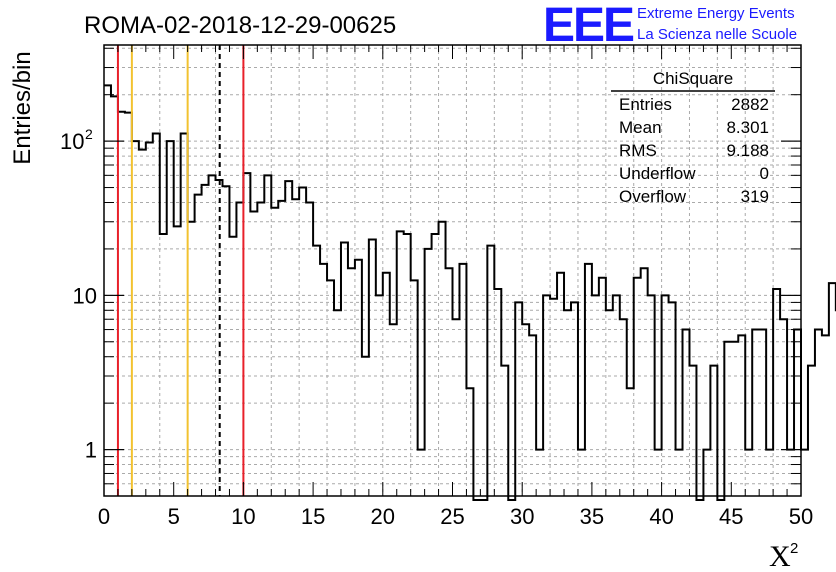  Describe the element at coordinates (653, 196) in the screenshot. I see `stats-label: Overflow` at that location.